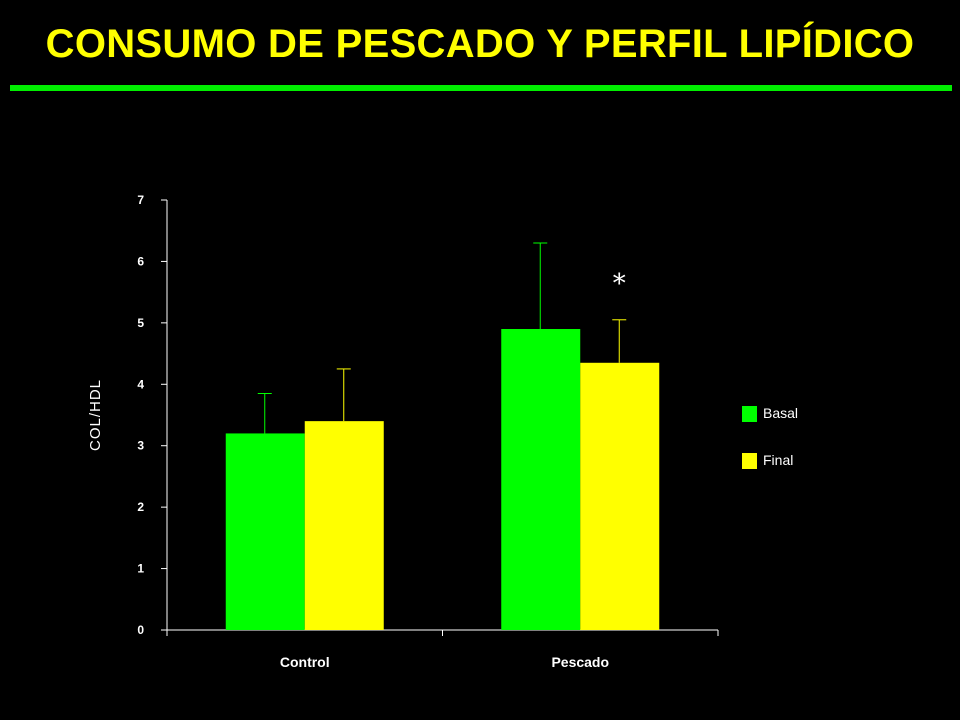  Describe the element at coordinates (140, 200) in the screenshot. I see `y-tick-label: 7` at that location.